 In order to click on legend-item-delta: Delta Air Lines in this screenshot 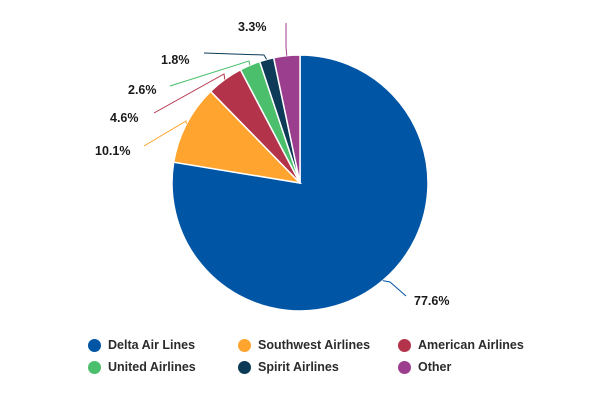, I will do `click(163, 345)`.